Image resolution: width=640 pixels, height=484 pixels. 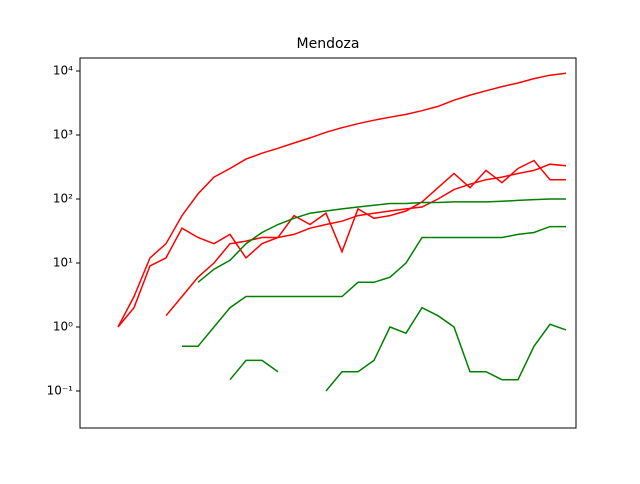 What do you see at coordinates (63, 198) in the screenshot?
I see `y-tick-label: 10²` at bounding box center [63, 198].